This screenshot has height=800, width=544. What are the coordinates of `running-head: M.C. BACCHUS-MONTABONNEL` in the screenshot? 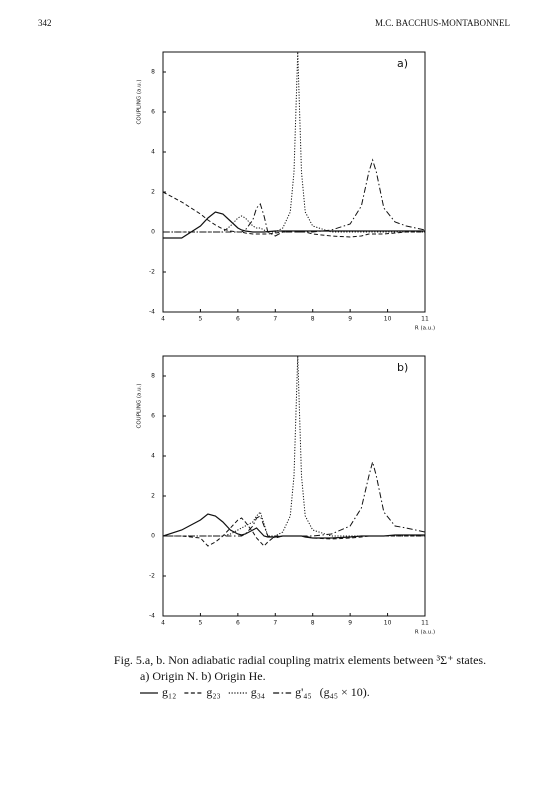 It's located at (442, 23).